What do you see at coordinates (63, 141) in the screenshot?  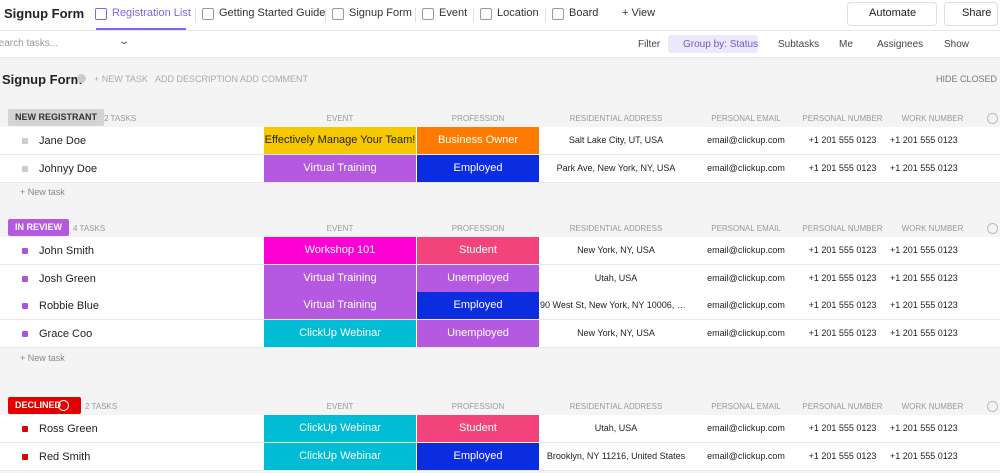 I see `task-name: Jane Doe` at bounding box center [63, 141].